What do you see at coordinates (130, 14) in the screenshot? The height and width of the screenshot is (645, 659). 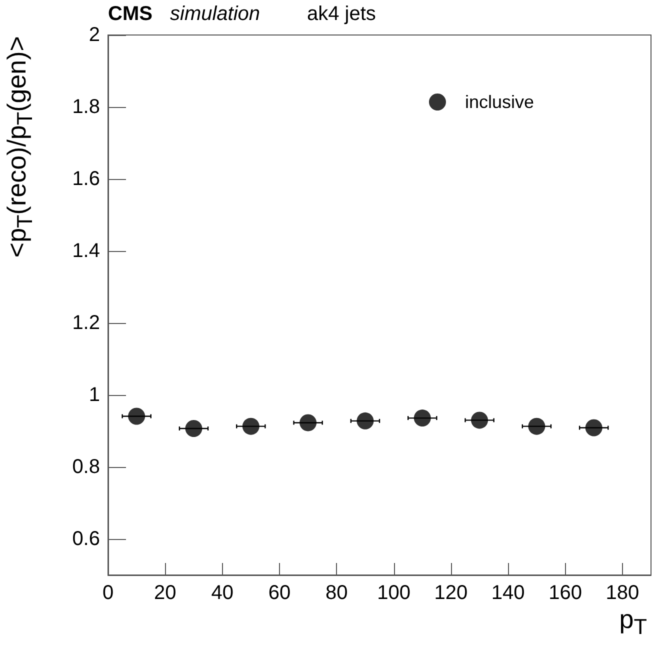 I see `chart-title: CMS` at bounding box center [130, 14].